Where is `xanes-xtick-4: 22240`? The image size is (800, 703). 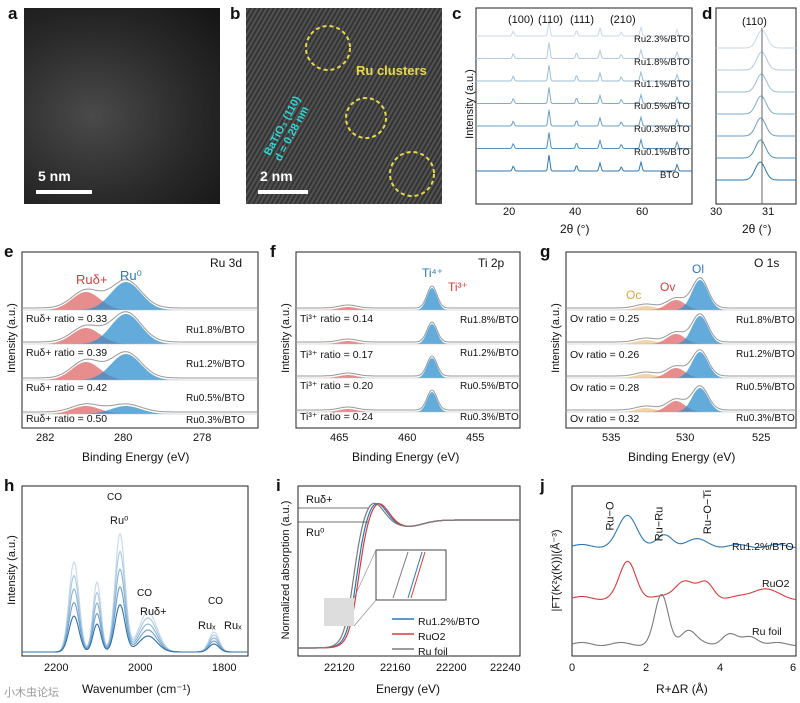
xanes-xtick-4: 22240 is located at coordinates (505, 668).